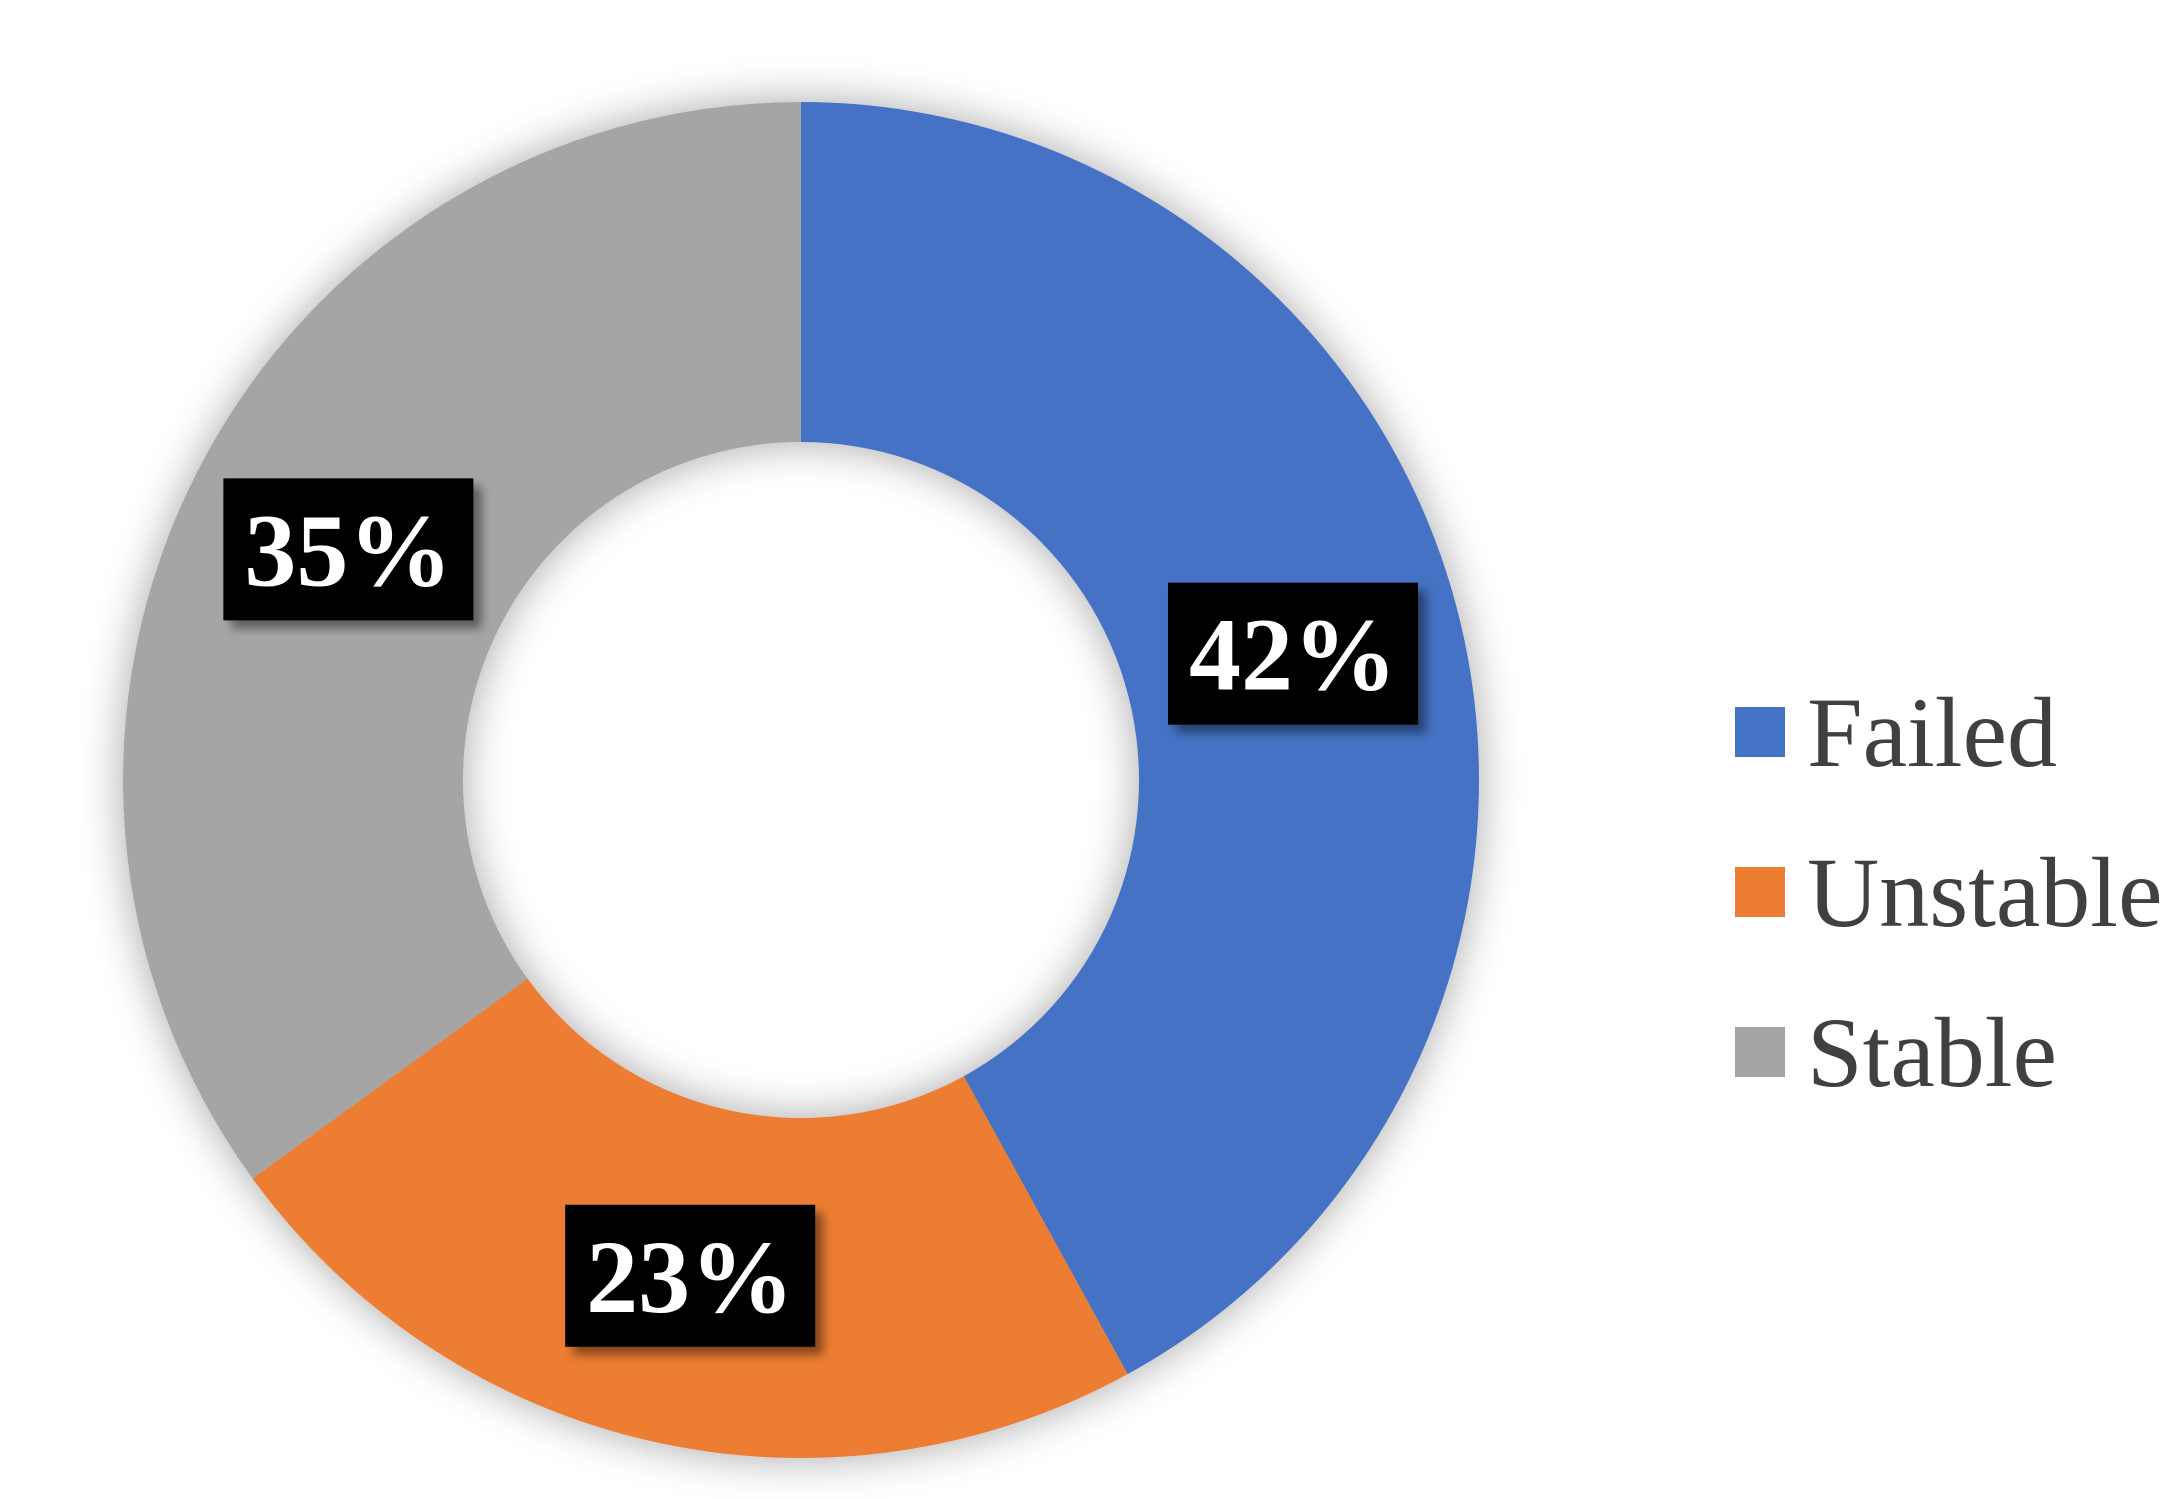  I want to click on legend-label: Unstable, so click(1984, 892).